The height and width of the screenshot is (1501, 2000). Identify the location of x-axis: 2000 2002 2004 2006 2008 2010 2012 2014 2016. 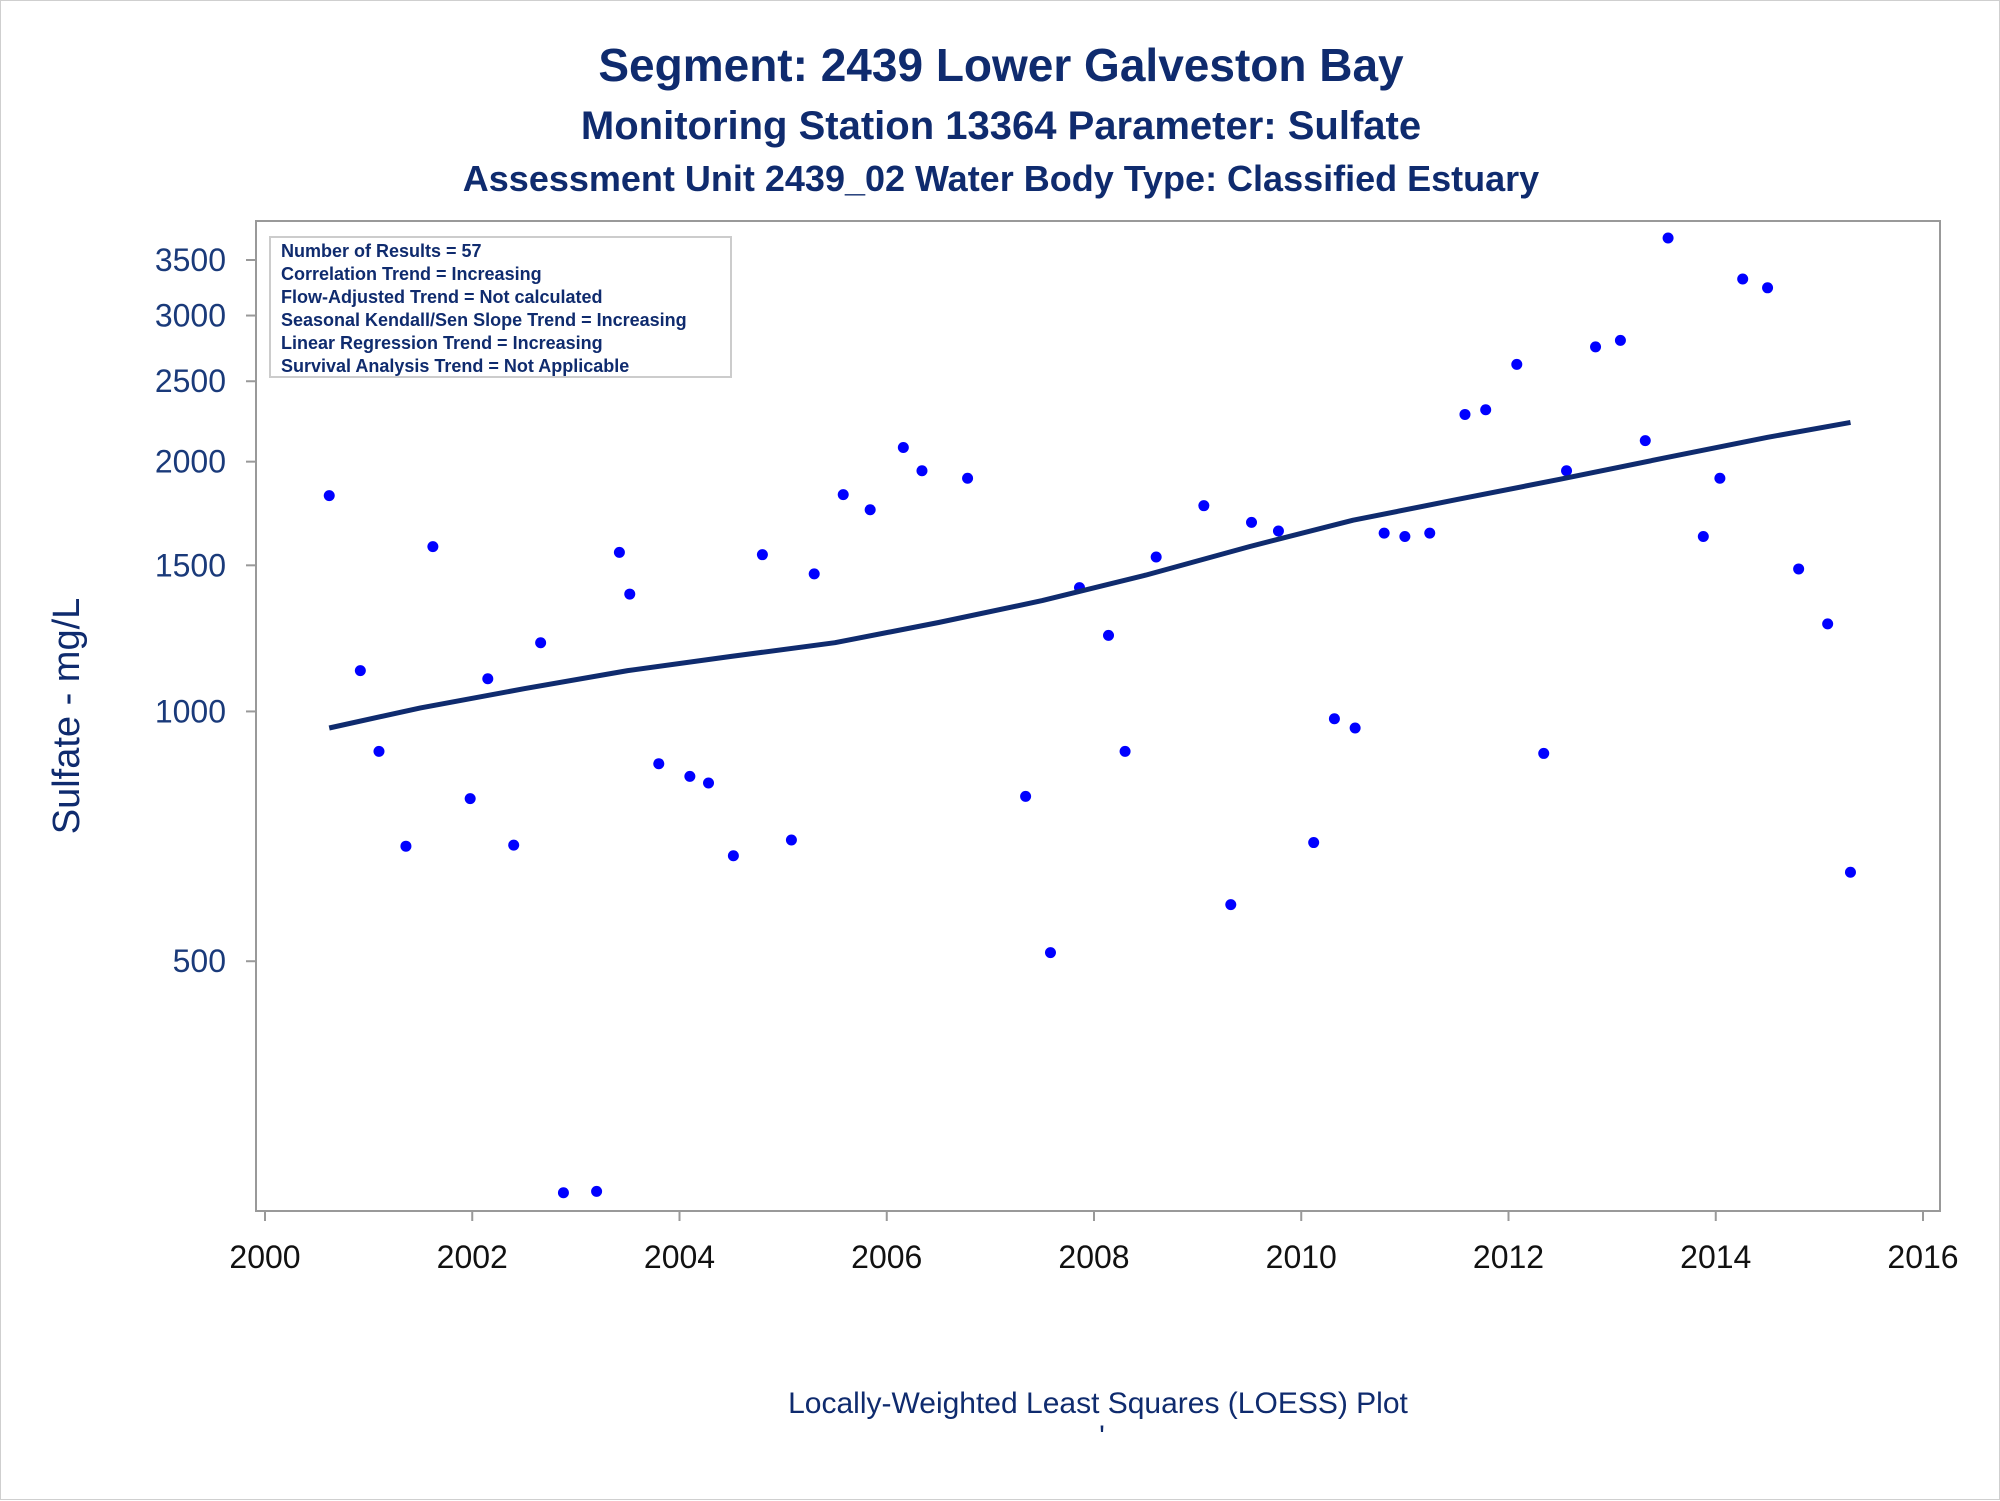
(1094, 1243).